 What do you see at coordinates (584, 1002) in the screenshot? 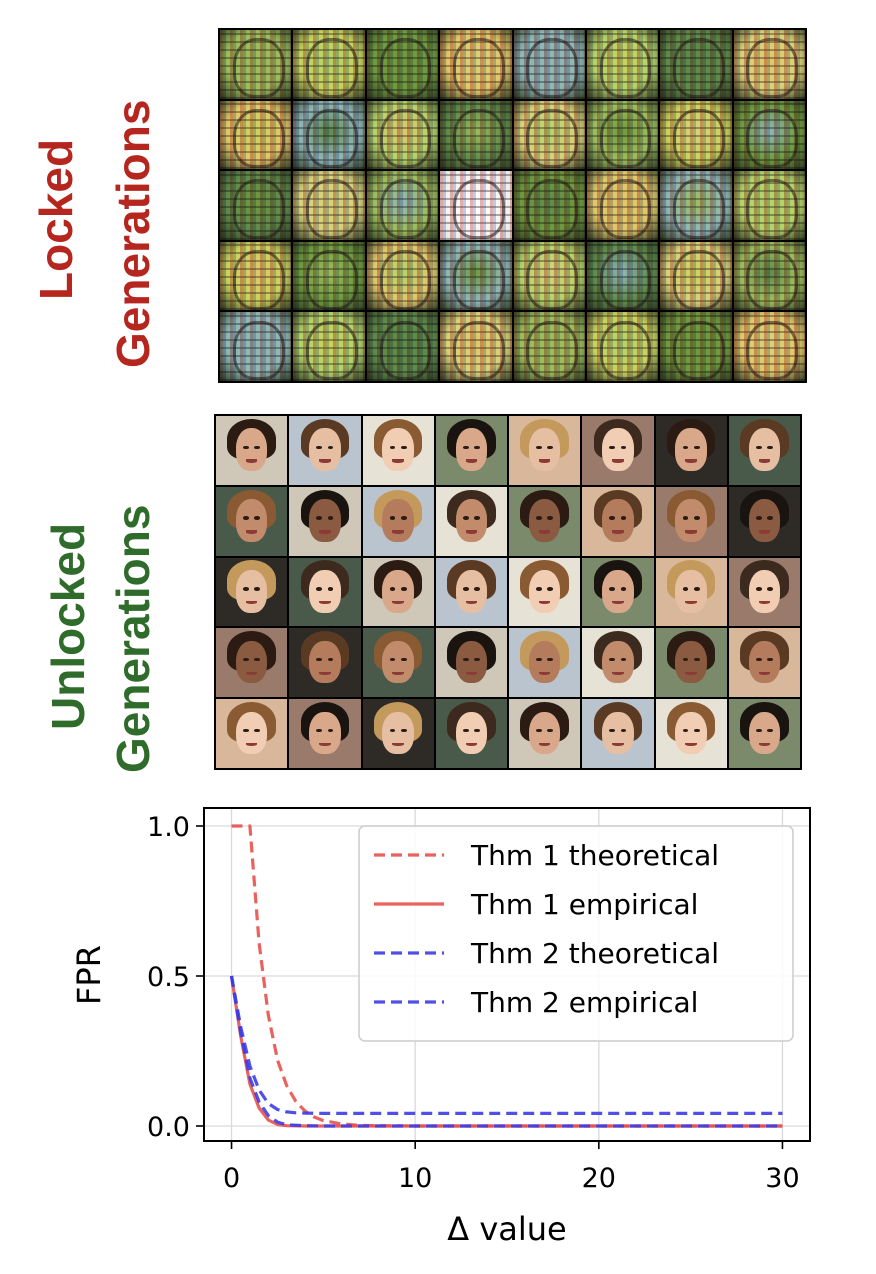
I see `legend-label: Thm 2 empirical` at bounding box center [584, 1002].